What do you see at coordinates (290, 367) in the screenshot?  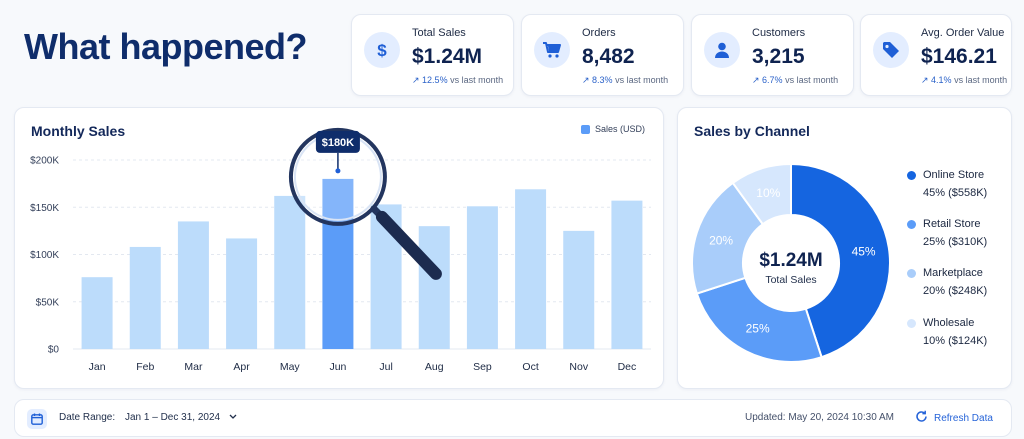 I see `x-tick-label: May` at bounding box center [290, 367].